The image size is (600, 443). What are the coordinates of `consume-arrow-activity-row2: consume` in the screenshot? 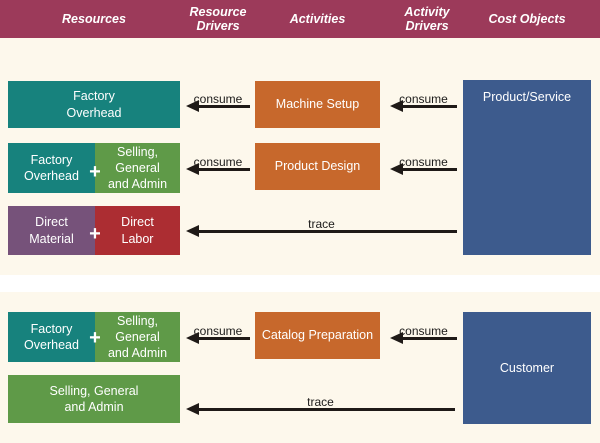 It's located at (423, 164).